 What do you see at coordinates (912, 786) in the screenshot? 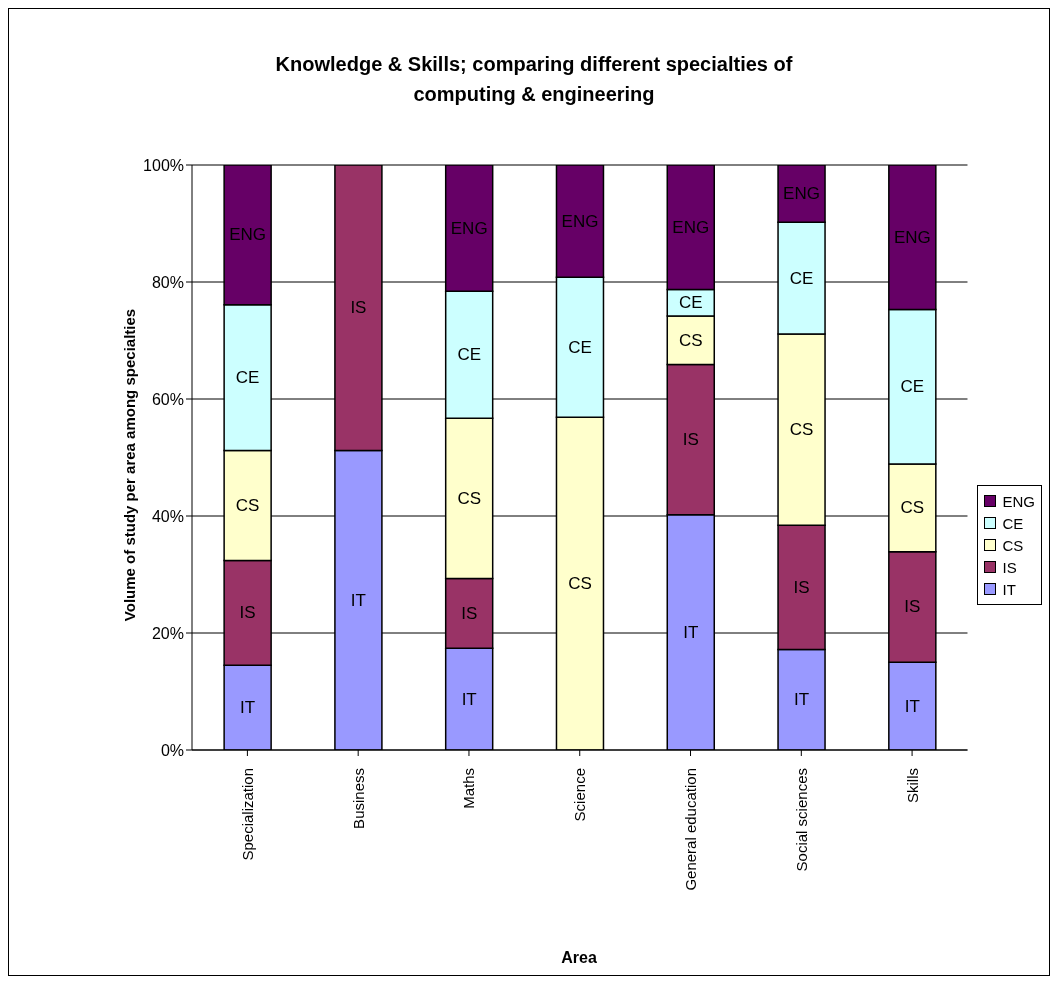
I see `x-tick-label: Skills` at bounding box center [912, 786].